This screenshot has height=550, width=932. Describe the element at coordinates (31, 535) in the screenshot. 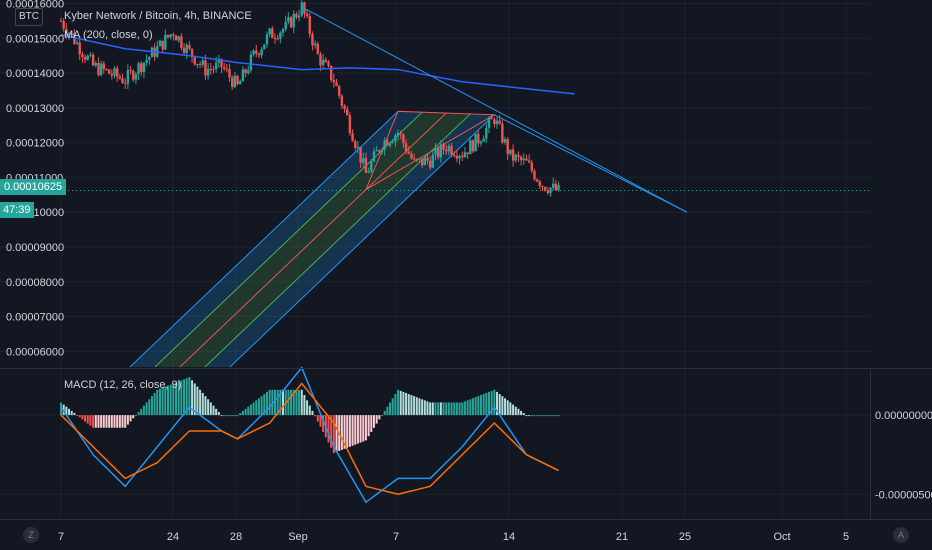

I see `zoom-button: Z` at that location.